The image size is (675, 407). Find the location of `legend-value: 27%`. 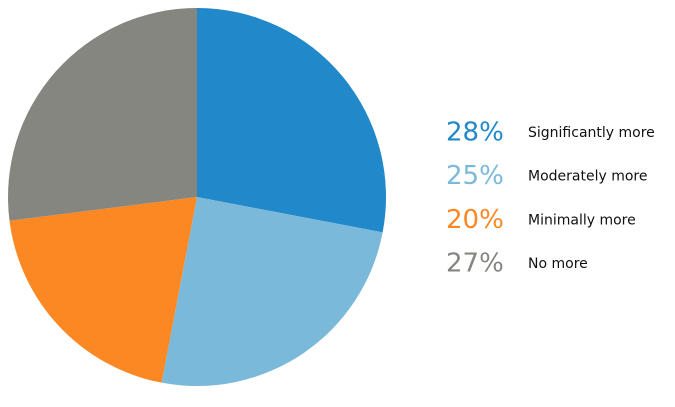

legend-value: 27% is located at coordinates (475, 264).